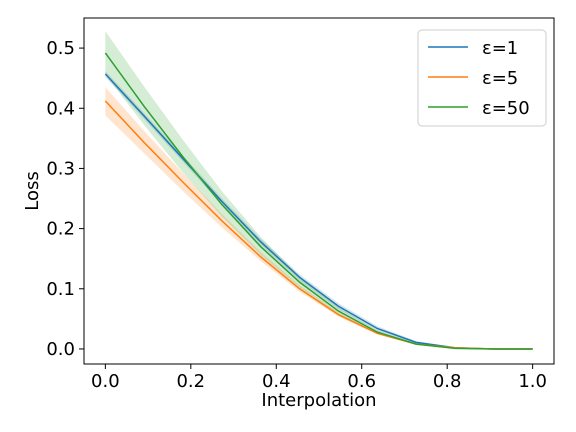  What do you see at coordinates (60, 229) in the screenshot?
I see `y-tick-label: 0.2` at bounding box center [60, 229].